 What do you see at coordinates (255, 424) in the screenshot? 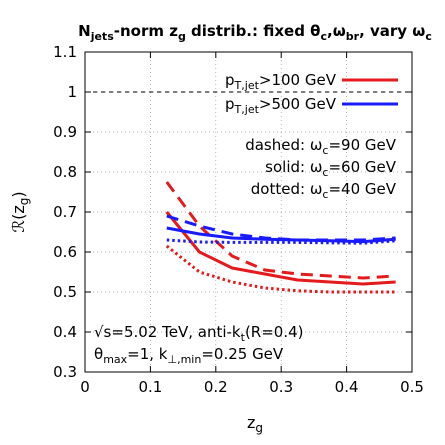
I see `x-axis-label: zg​` at bounding box center [255, 424].